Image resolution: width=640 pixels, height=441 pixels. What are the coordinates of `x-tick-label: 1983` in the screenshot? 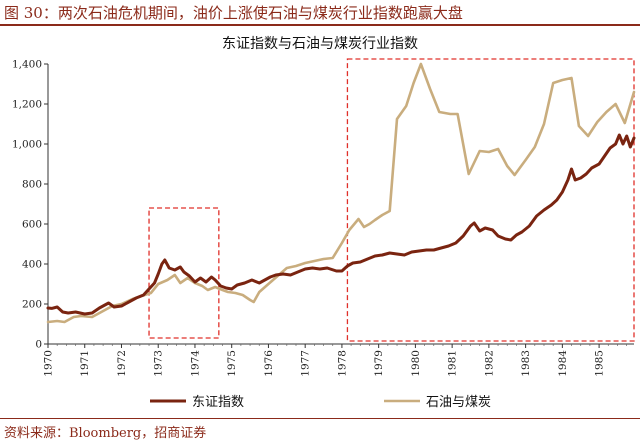 It's located at (526, 363).